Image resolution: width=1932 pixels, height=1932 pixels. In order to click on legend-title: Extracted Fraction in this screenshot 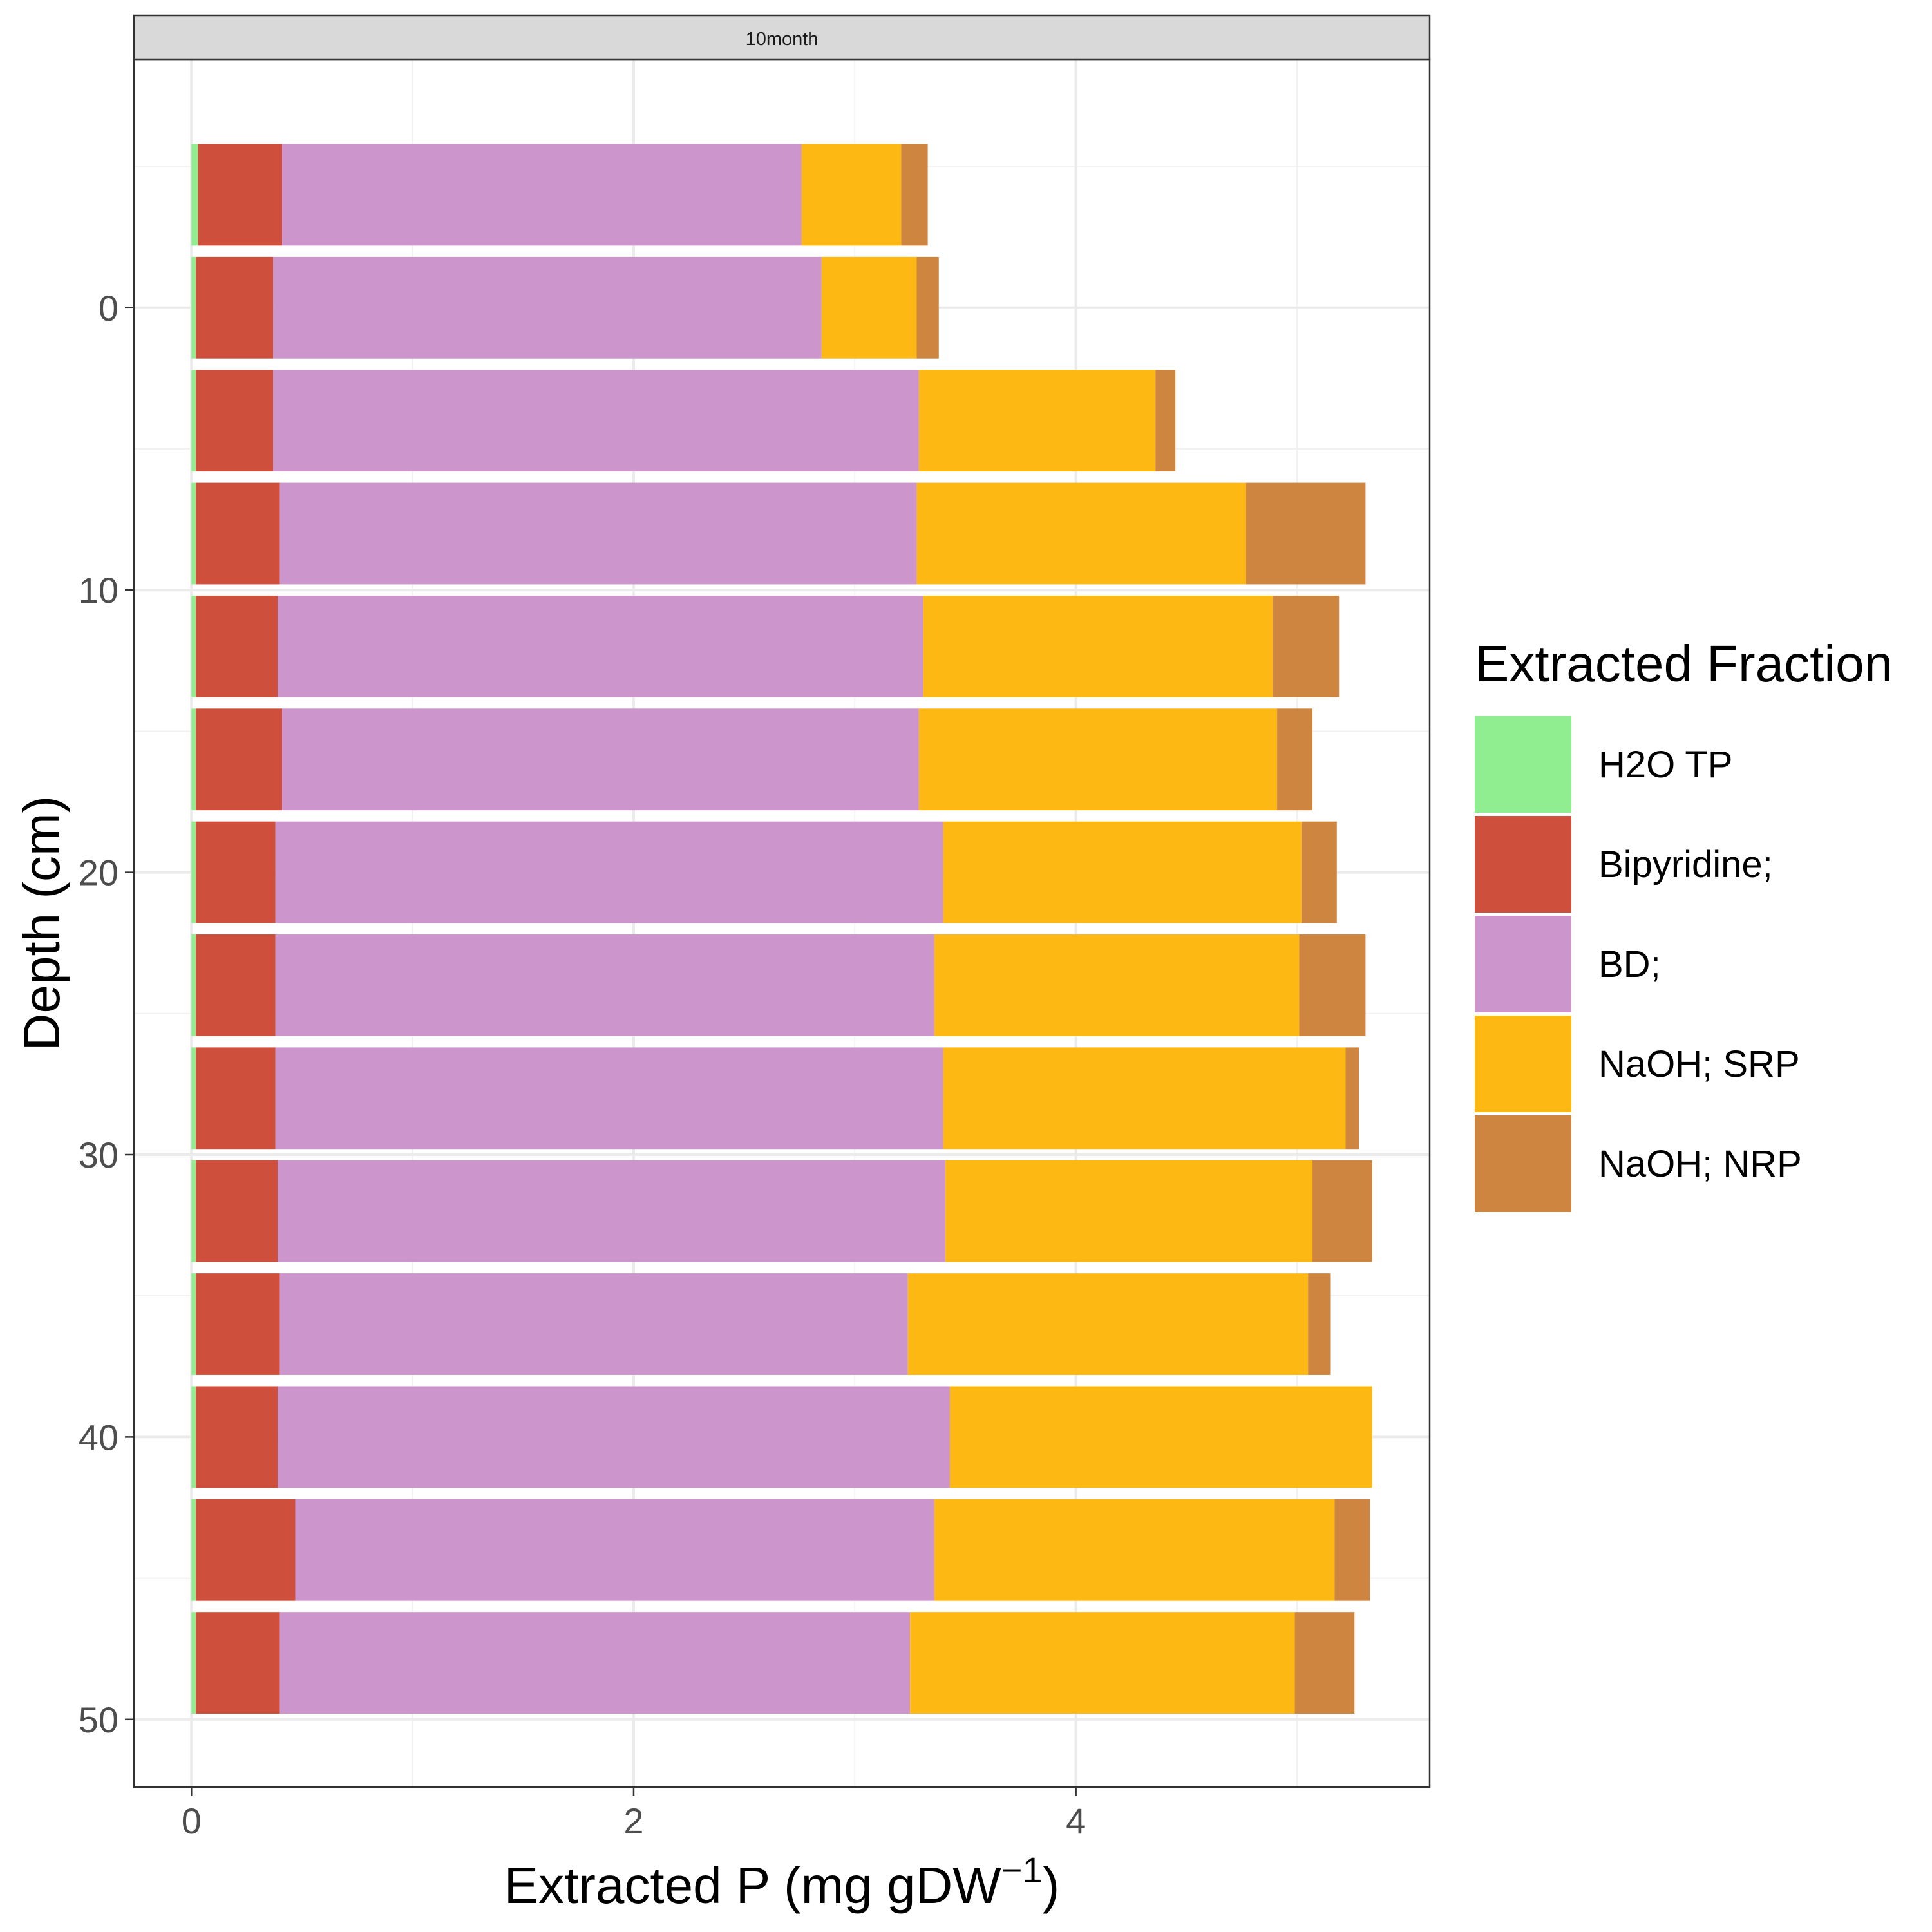, I will do `click(1684, 663)`.